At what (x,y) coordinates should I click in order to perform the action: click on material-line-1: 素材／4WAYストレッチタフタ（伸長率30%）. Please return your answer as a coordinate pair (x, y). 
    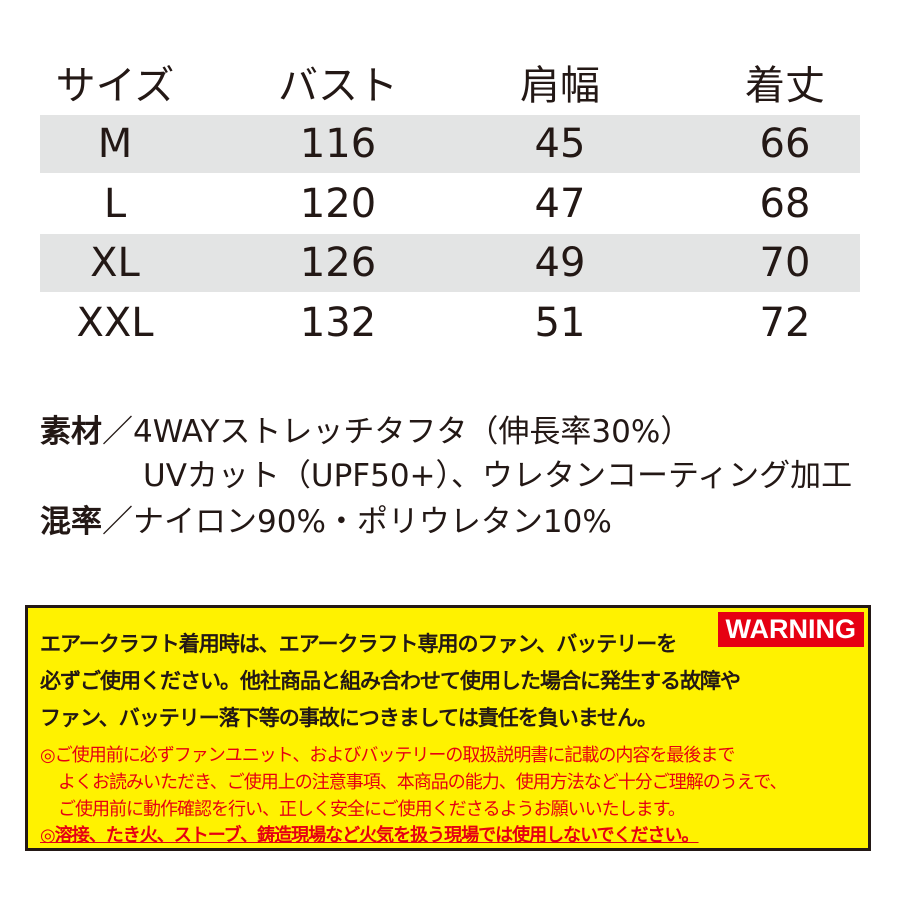
    Looking at the image, I should click on (365, 432).